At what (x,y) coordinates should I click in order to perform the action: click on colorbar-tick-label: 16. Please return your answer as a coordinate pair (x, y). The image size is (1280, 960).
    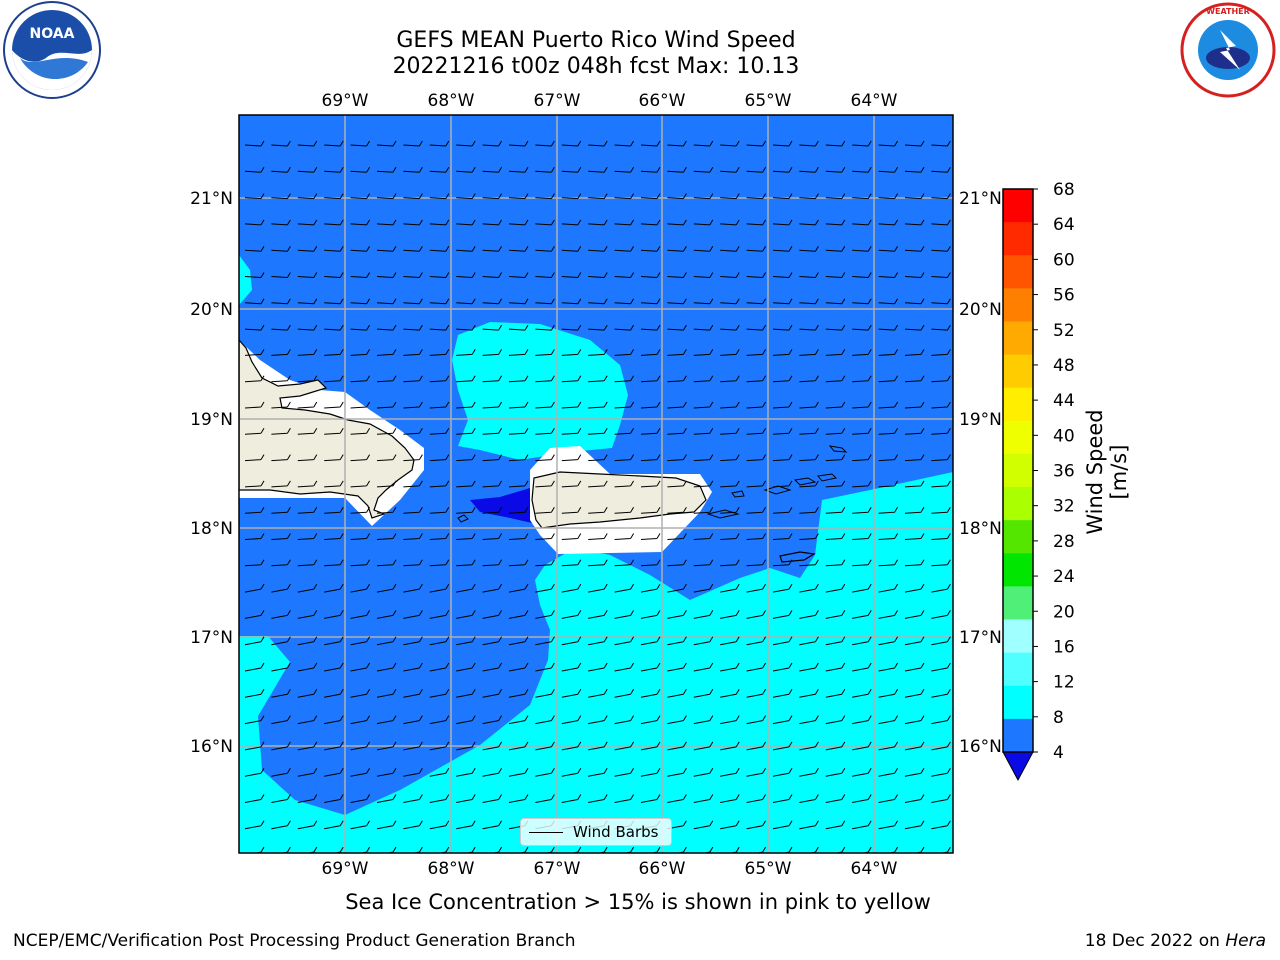
    Looking at the image, I should click on (1064, 647).